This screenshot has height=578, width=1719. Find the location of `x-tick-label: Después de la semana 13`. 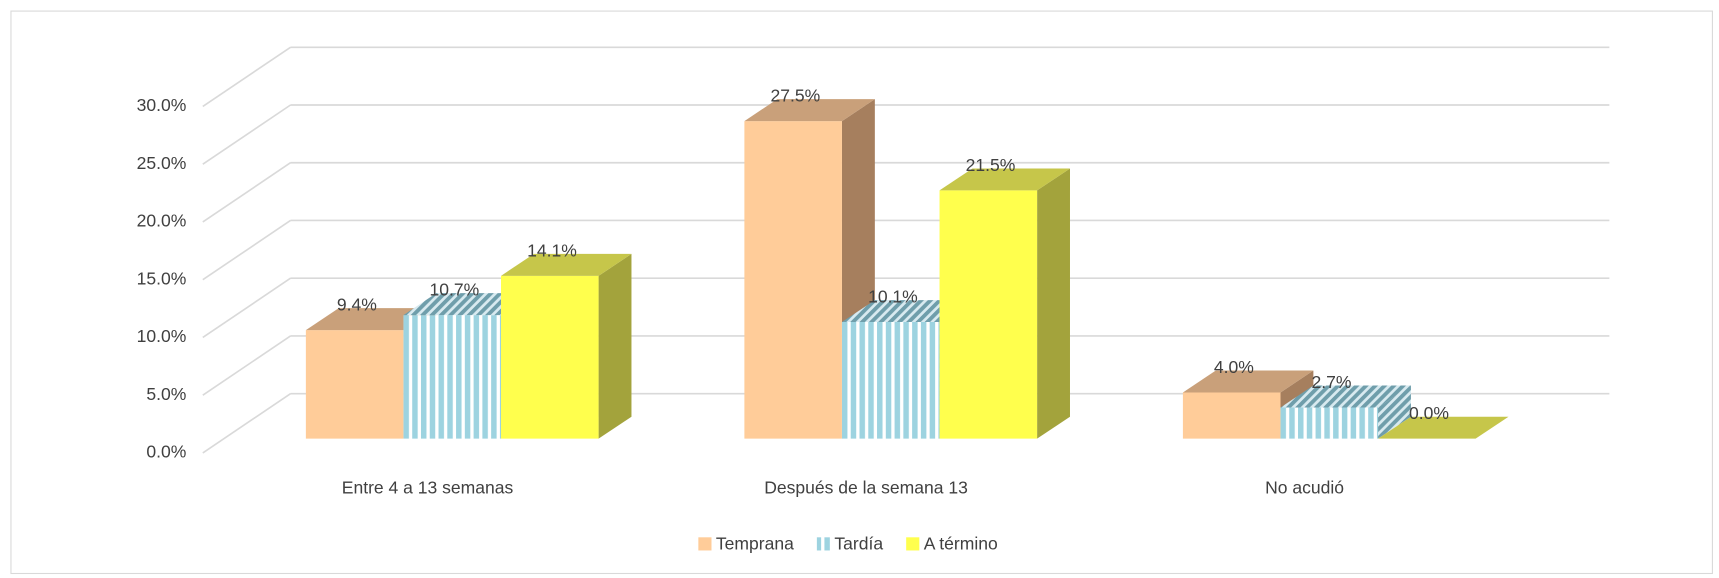

x-tick-label: Después de la semana 13 is located at coordinates (866, 488).